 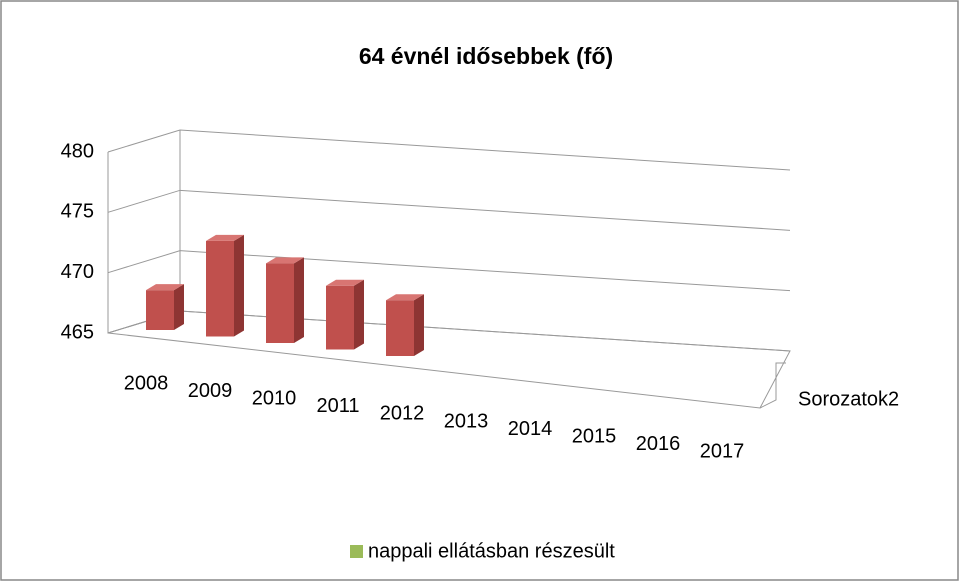 I want to click on x-tick-label: 2008, so click(x=146, y=383).